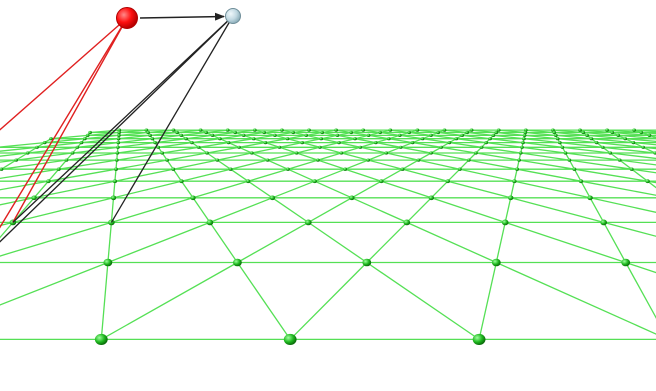  I want to click on red-sphere-node-icon, so click(127, 18).